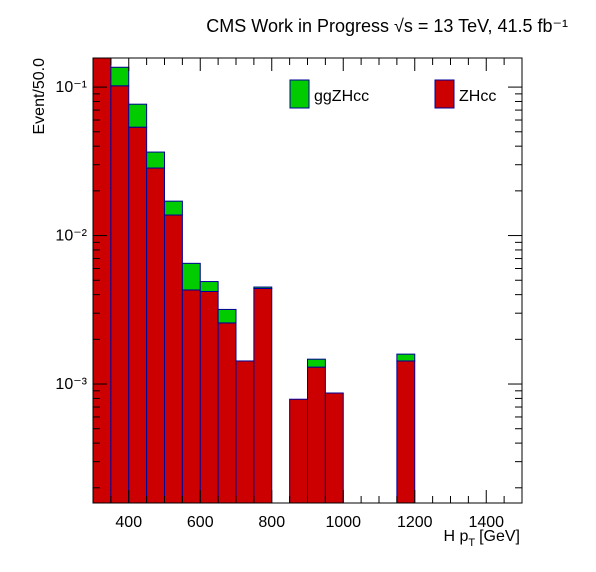 This screenshot has width=596, height=572. Describe the element at coordinates (343, 522) in the screenshot. I see `x-tick-label: 1000` at that location.